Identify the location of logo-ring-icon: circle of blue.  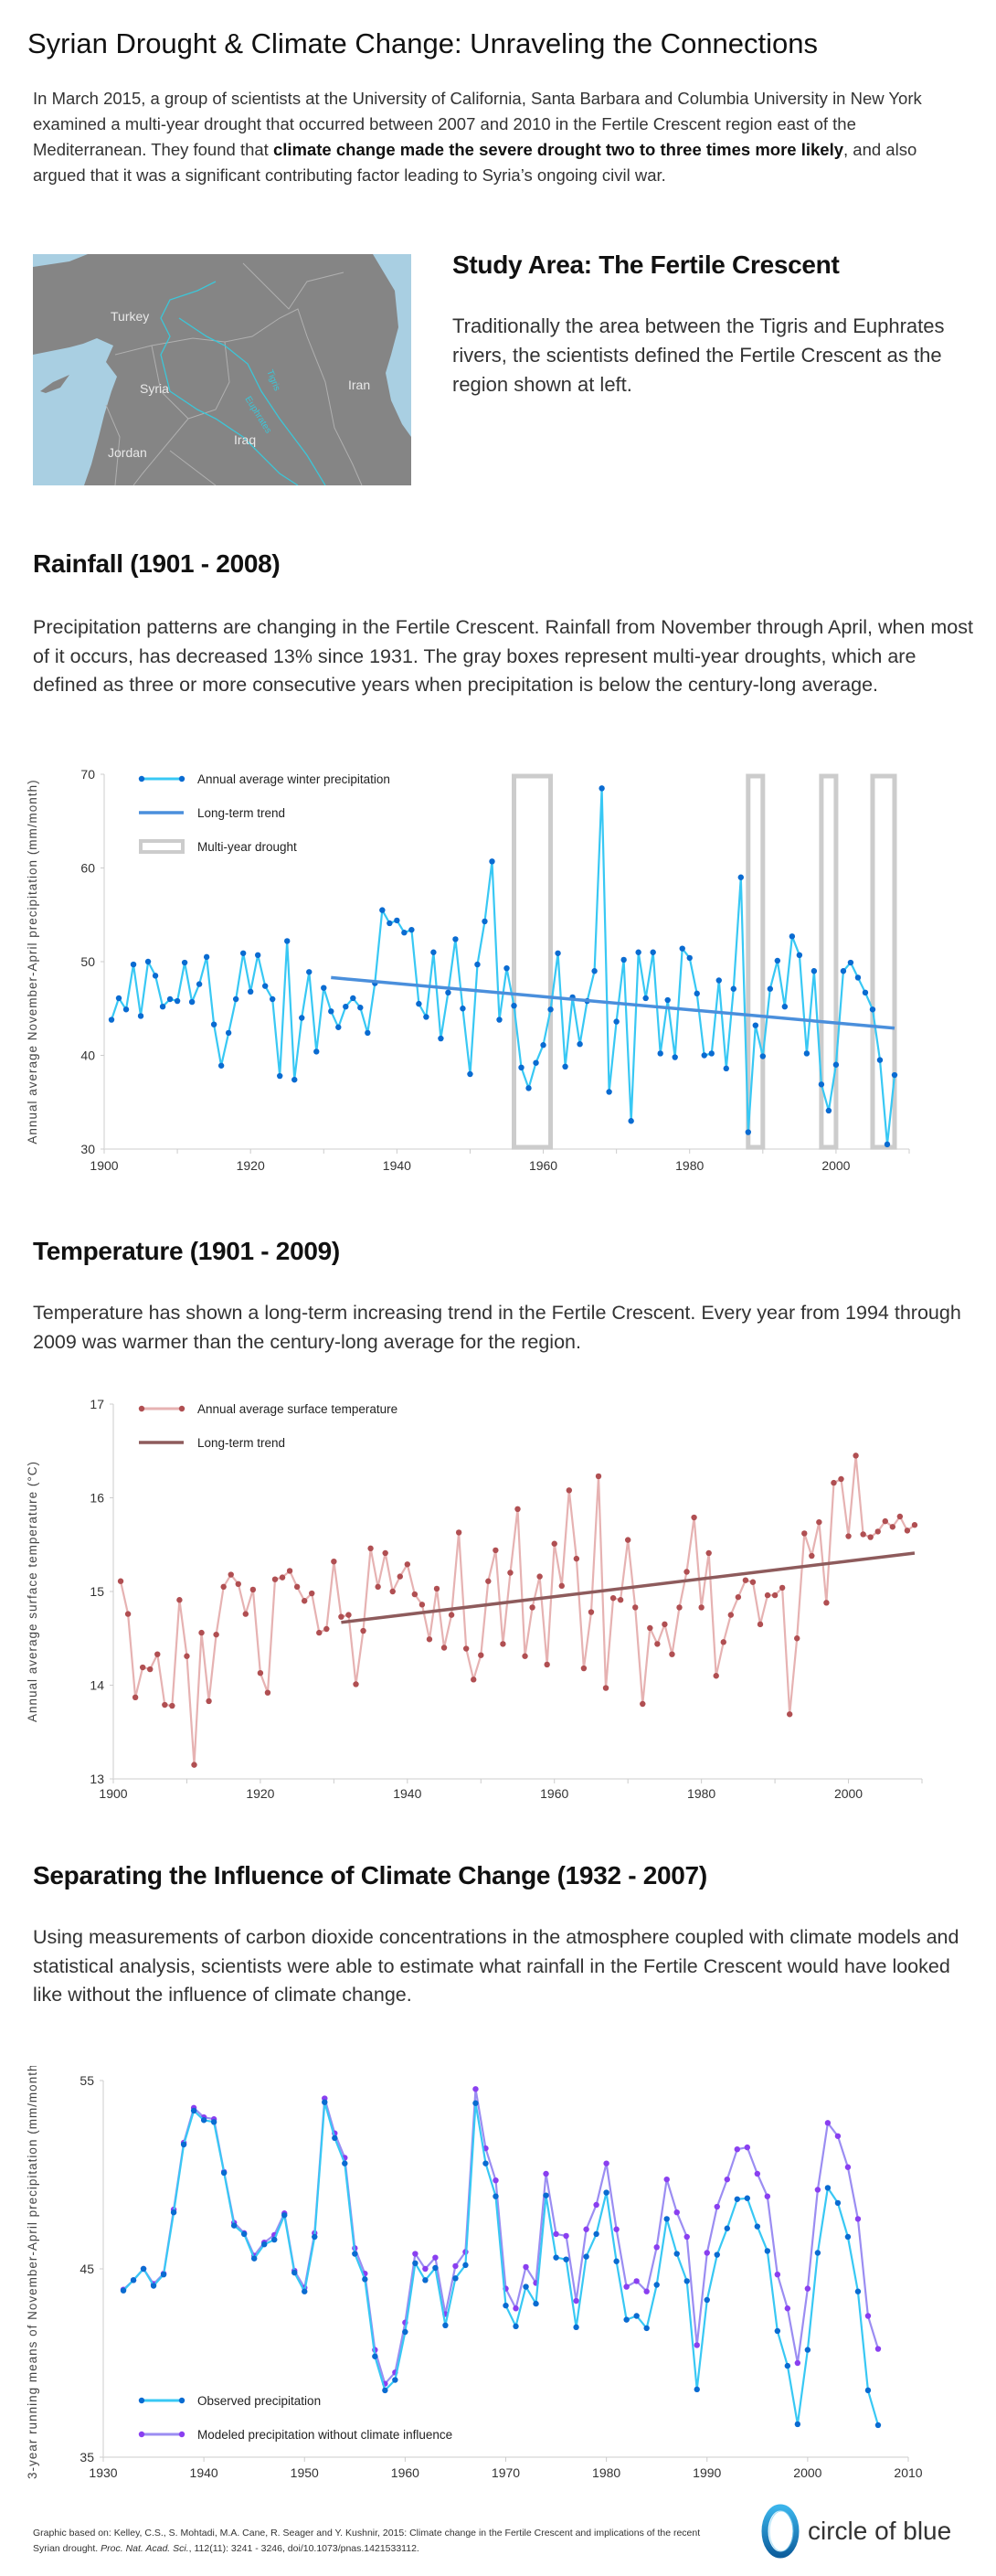
(856, 2531).